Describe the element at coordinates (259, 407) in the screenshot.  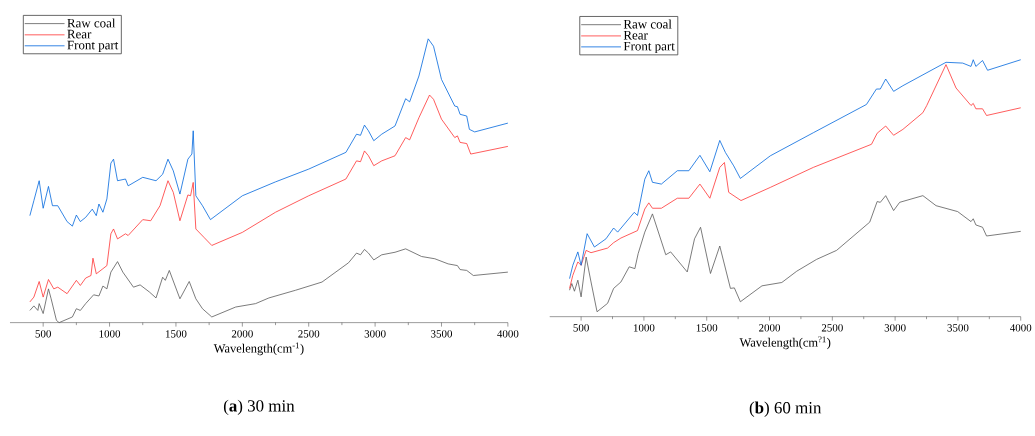
I see `text: (a) 30 min` at that location.